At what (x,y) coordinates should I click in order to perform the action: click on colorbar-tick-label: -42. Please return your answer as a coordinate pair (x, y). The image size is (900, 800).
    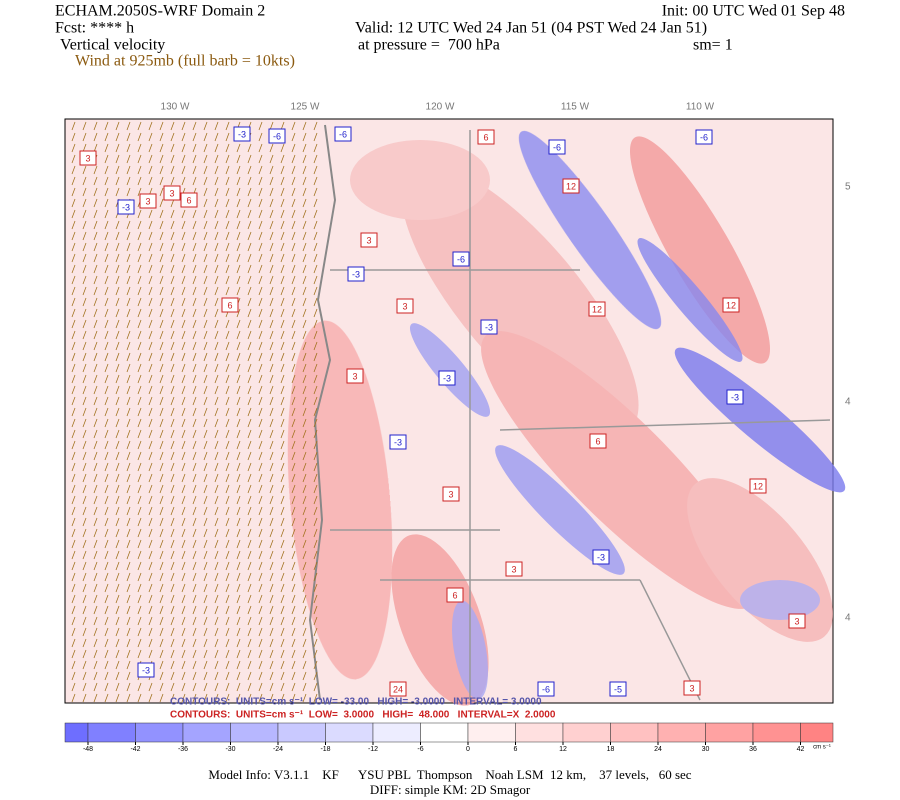
    Looking at the image, I should click on (135, 749).